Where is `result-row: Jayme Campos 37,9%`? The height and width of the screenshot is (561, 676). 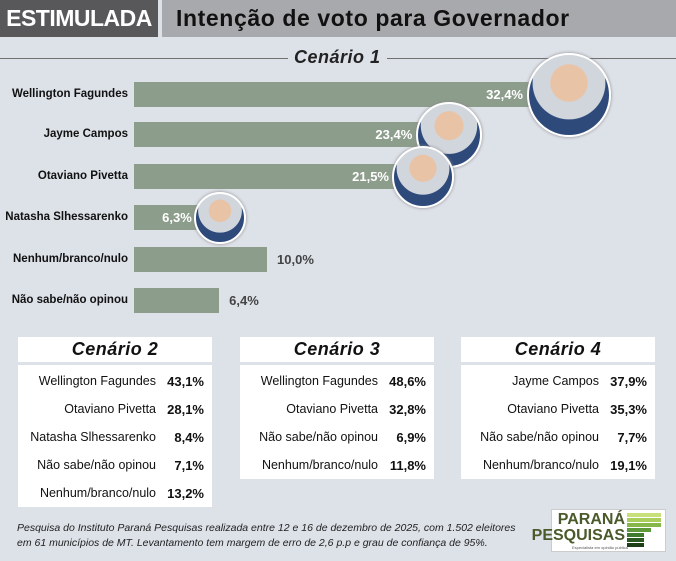 result-row: Jayme Campos 37,9% is located at coordinates (558, 381).